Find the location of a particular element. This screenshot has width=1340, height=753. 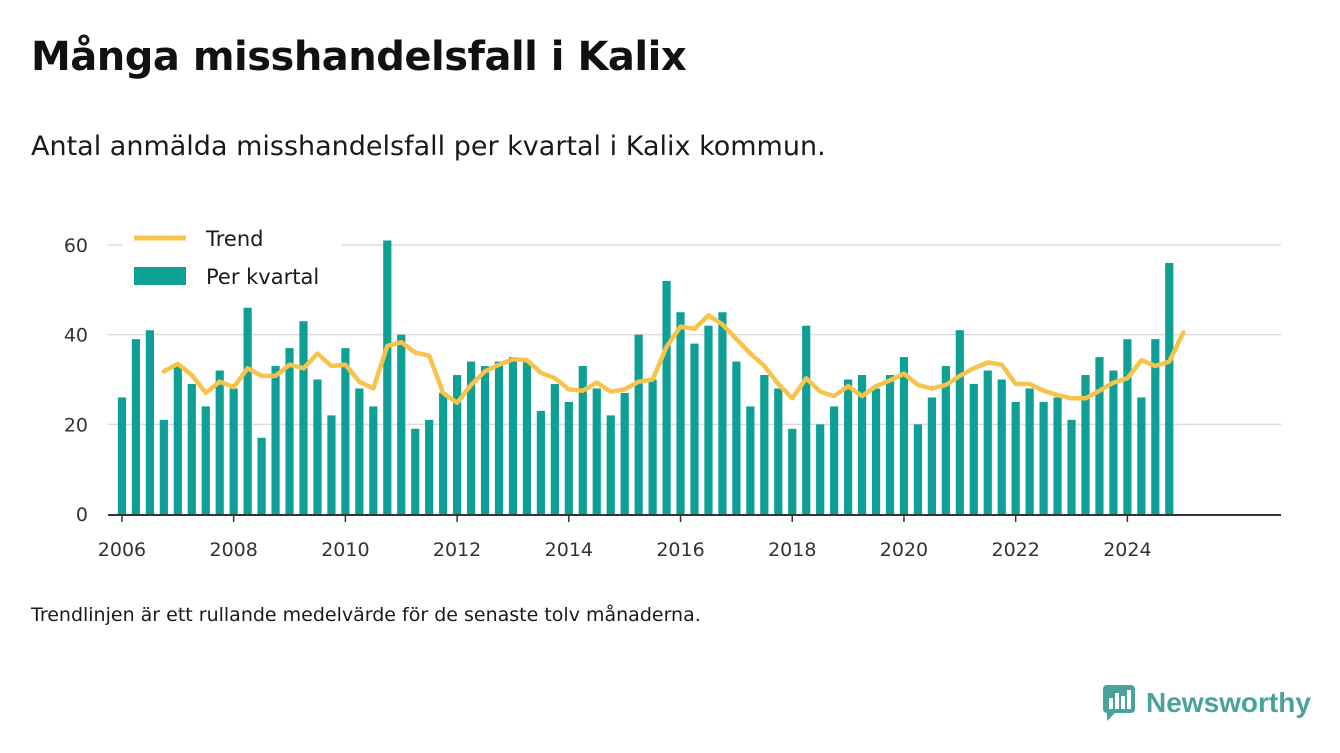

trend-line is located at coordinates (673, 359).